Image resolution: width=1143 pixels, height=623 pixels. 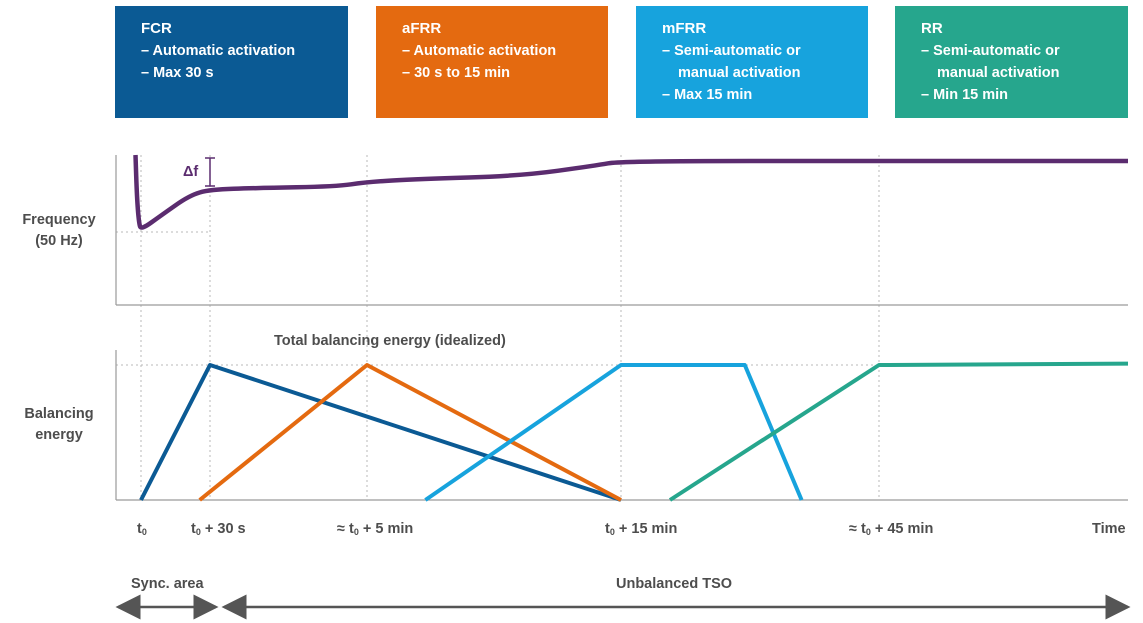 I want to click on balancing-label-line-1: Balancing, so click(x=59, y=414).